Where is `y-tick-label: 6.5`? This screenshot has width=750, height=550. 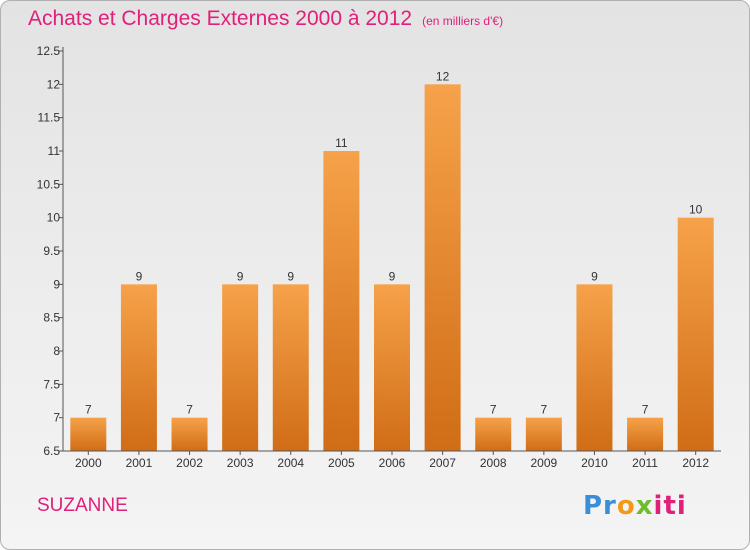 y-tick-label: 6.5 is located at coordinates (51, 451).